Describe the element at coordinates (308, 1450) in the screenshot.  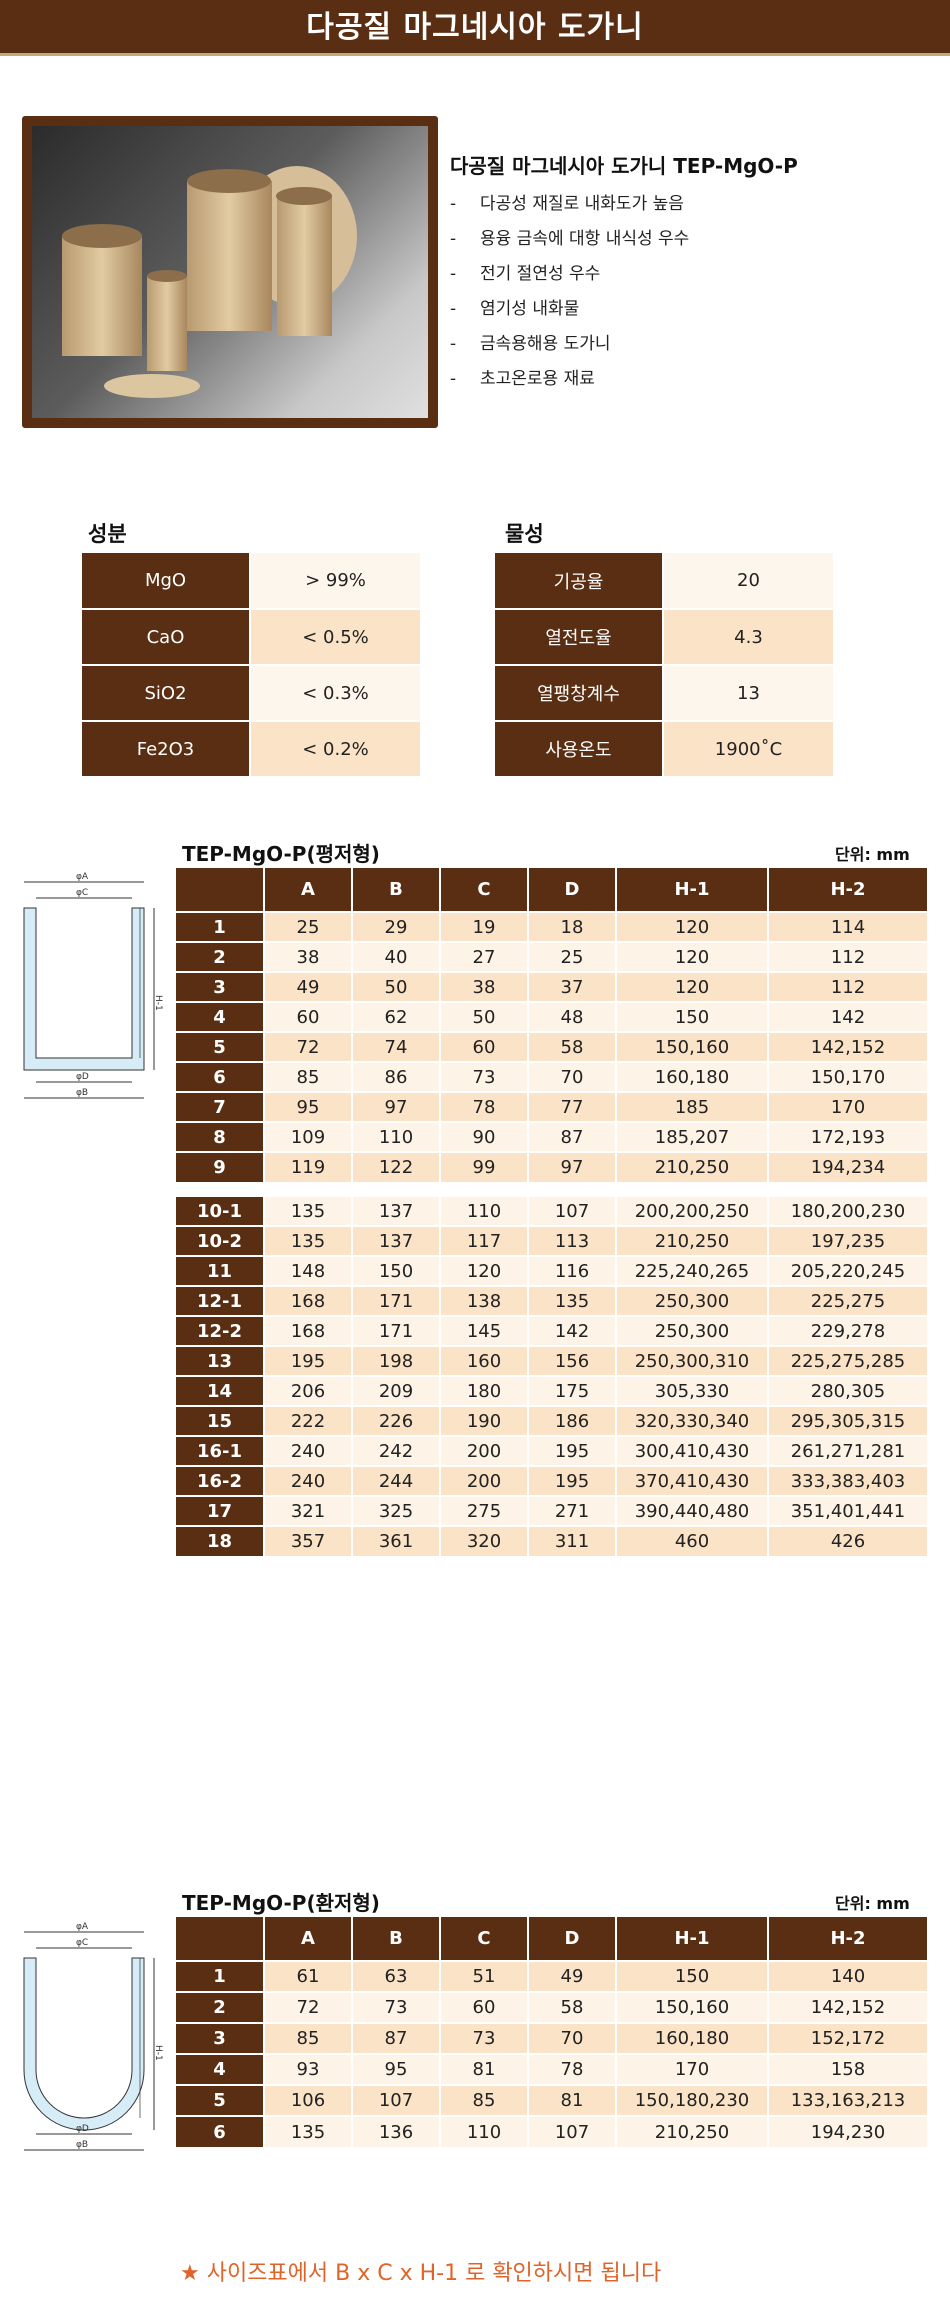
I see `table-cell: 240` at that location.